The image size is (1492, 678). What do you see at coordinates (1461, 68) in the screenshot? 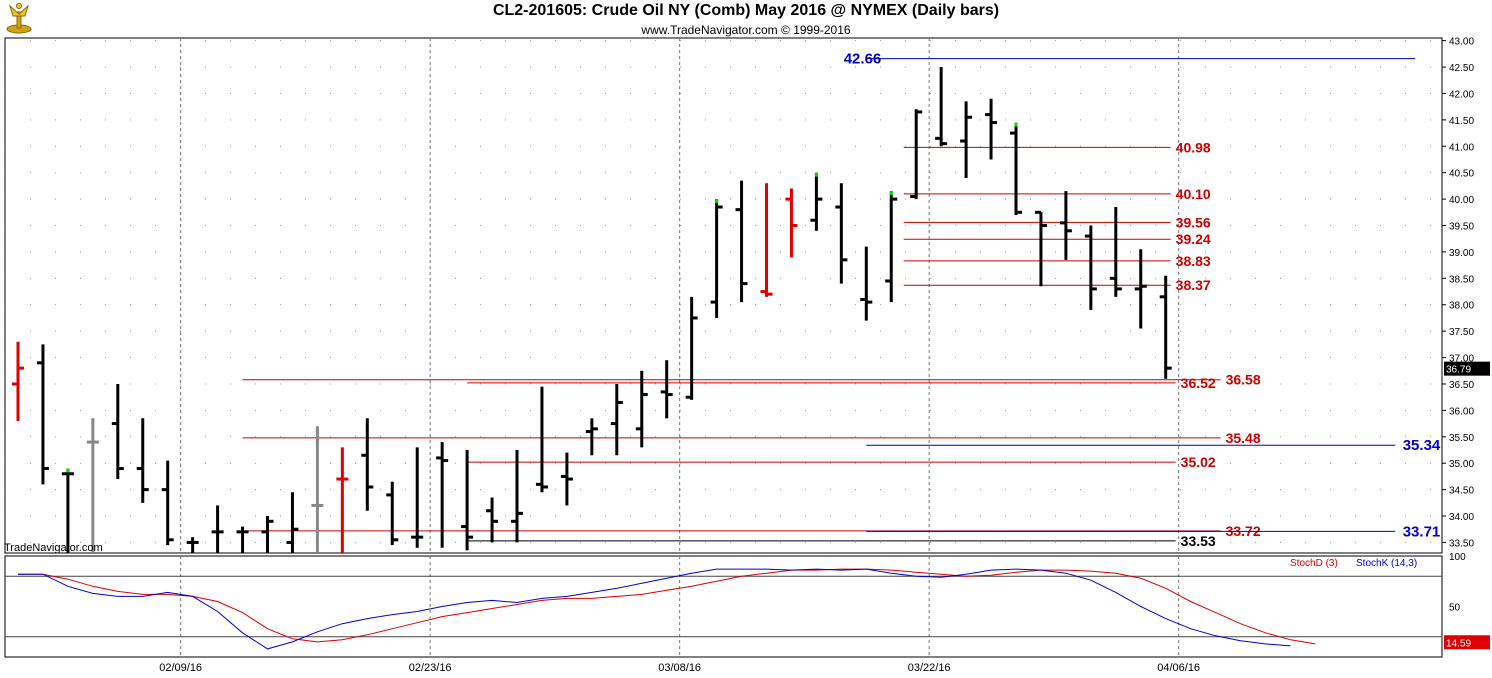
I see `y-tick-label: 42.50` at bounding box center [1461, 68].